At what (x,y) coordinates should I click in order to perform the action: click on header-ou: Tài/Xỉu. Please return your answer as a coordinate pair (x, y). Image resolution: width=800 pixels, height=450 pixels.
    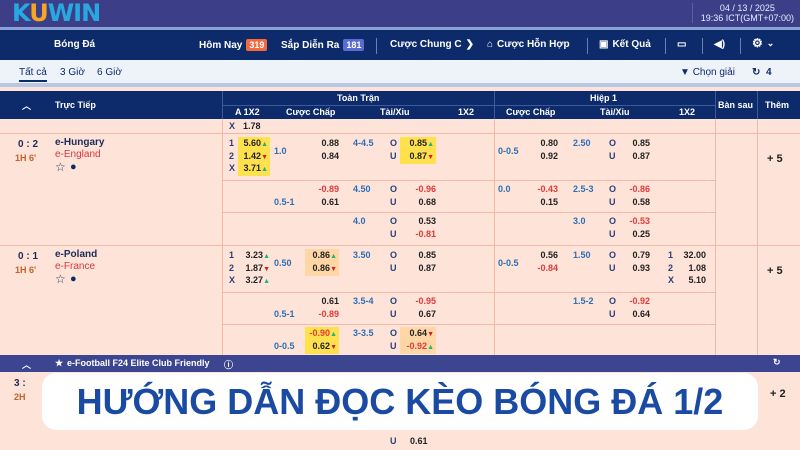
    Looking at the image, I should click on (395, 112).